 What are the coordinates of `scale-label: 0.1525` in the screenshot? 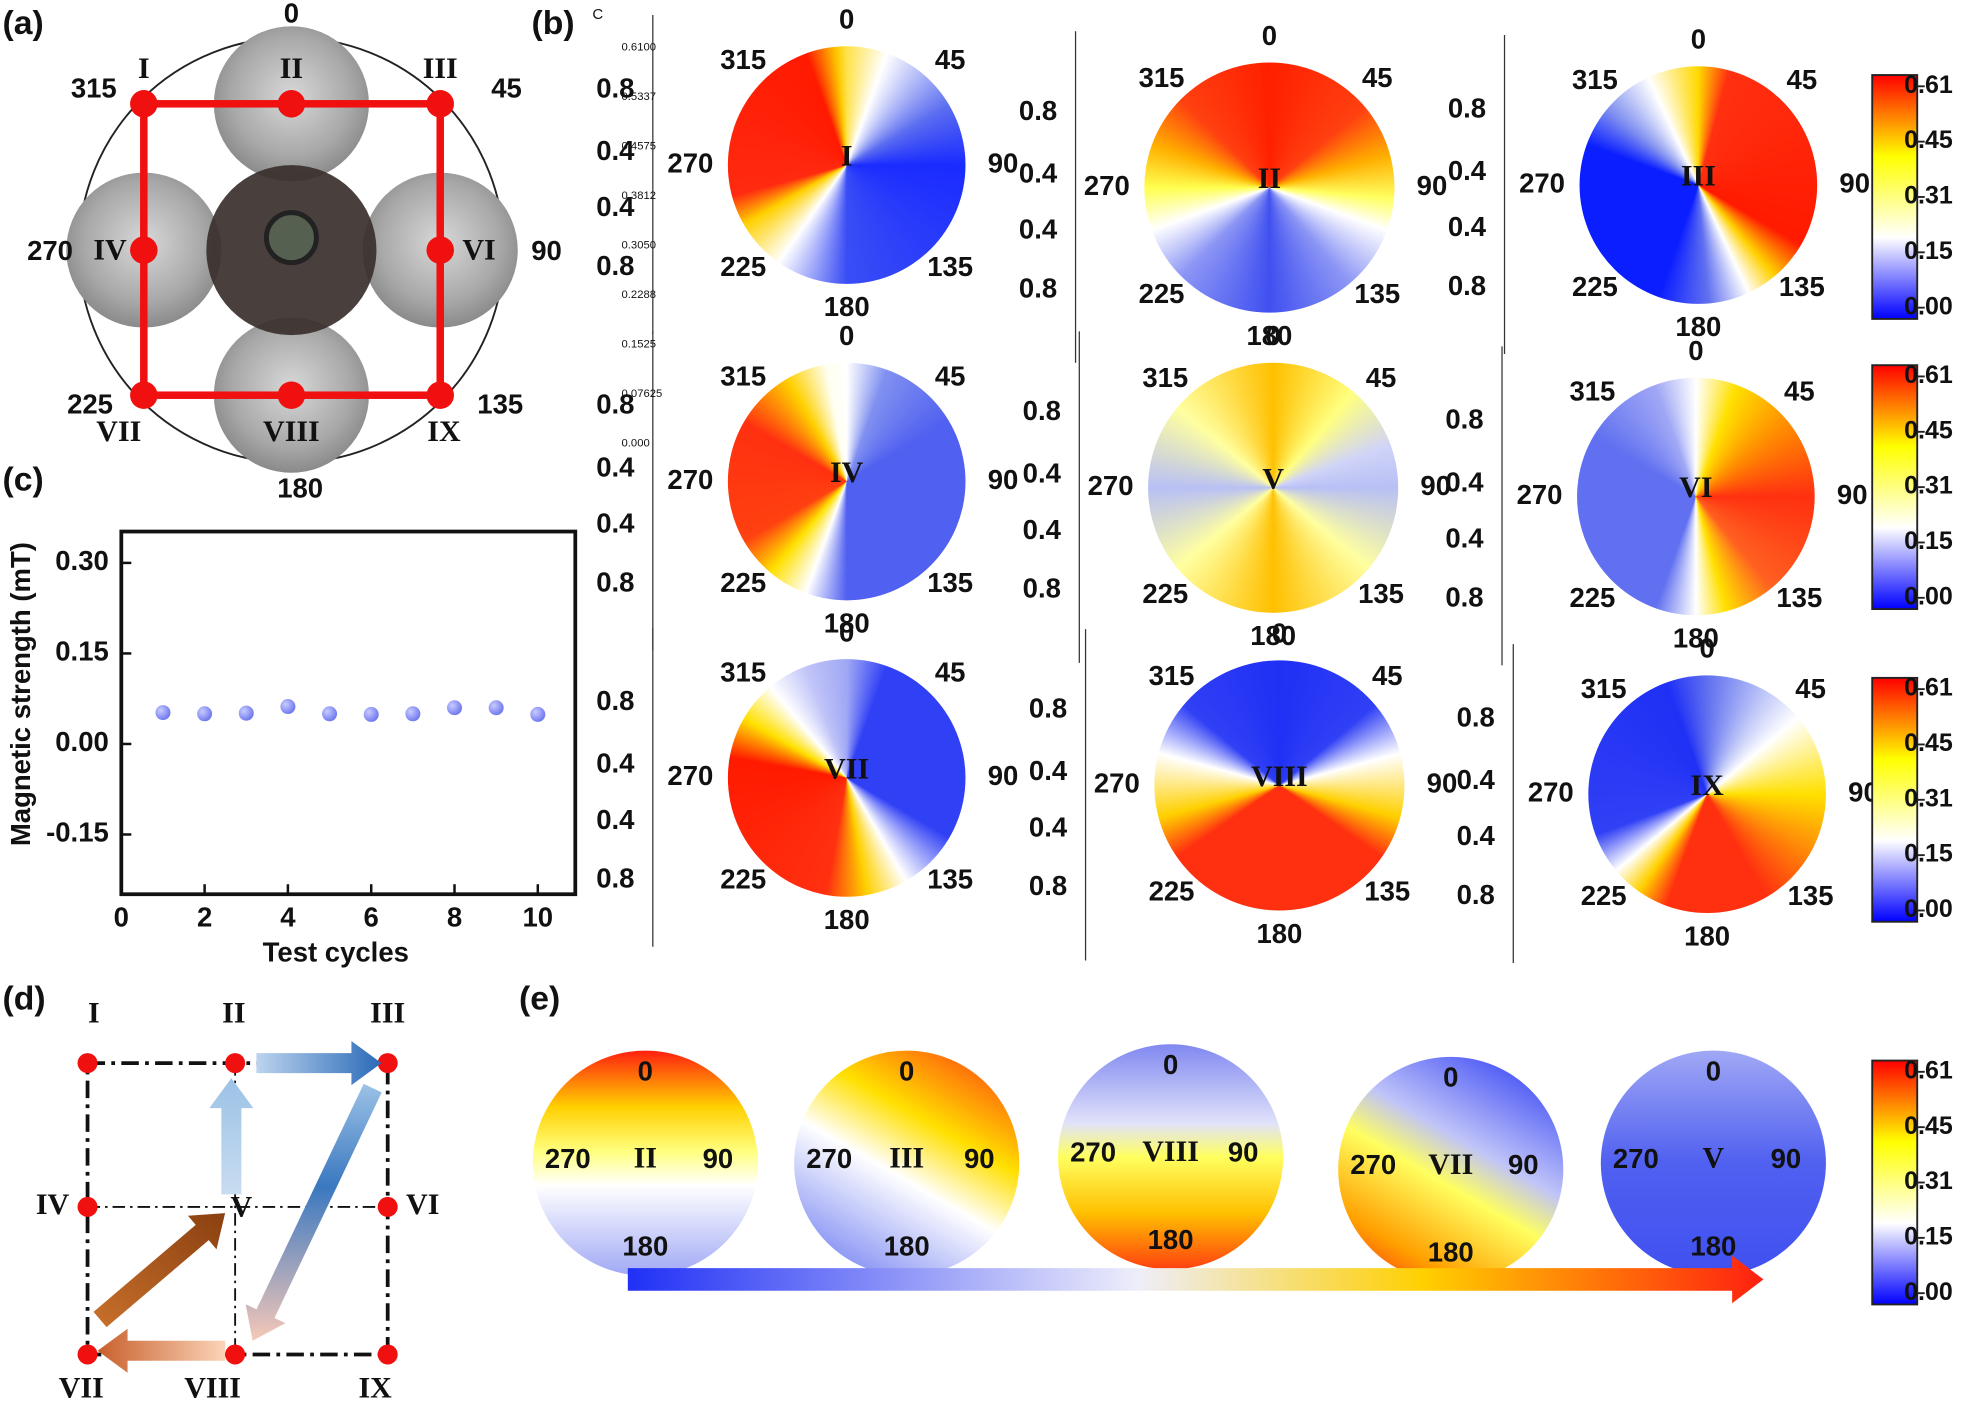 It's located at (639, 345).